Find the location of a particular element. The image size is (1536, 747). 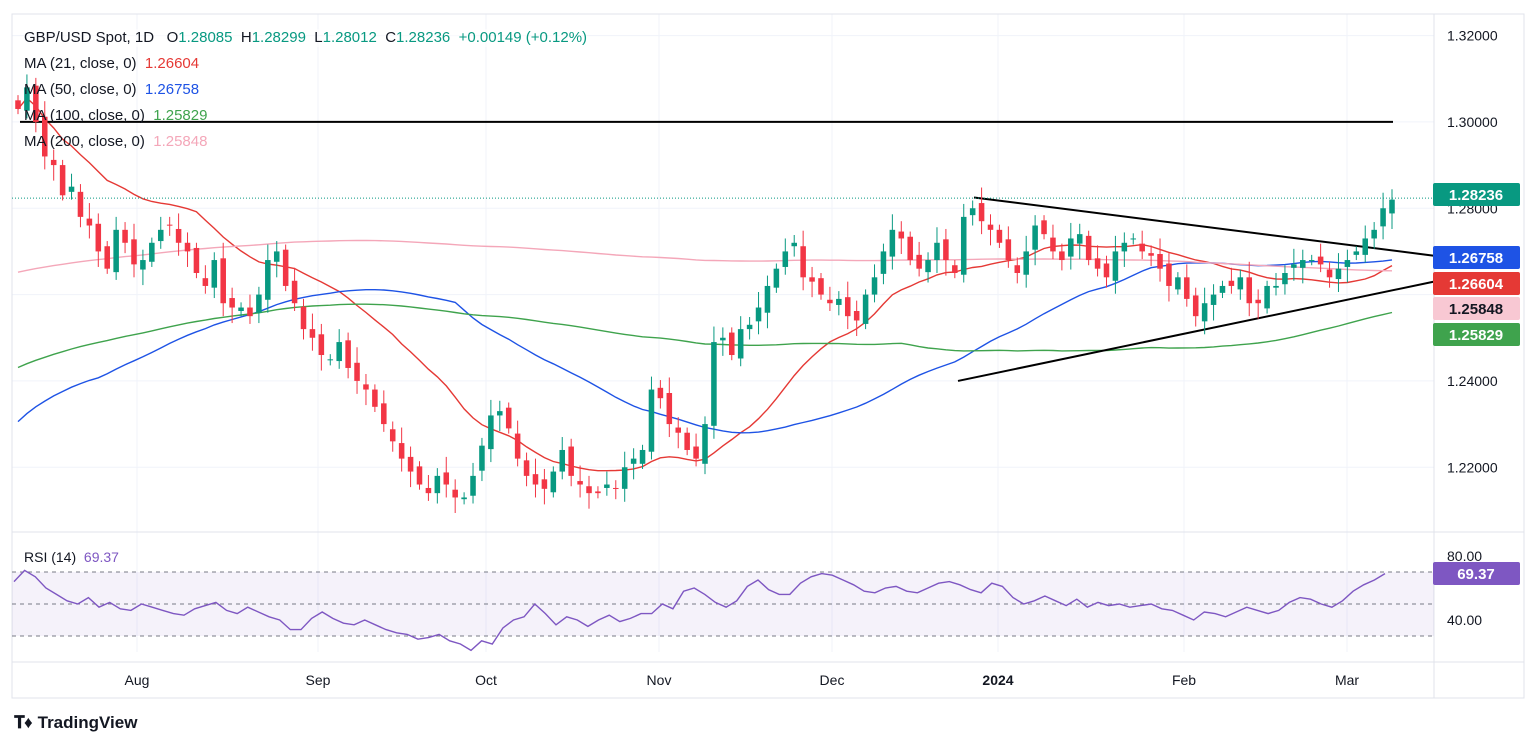

close-value: 1.28236 is located at coordinates (423, 37).